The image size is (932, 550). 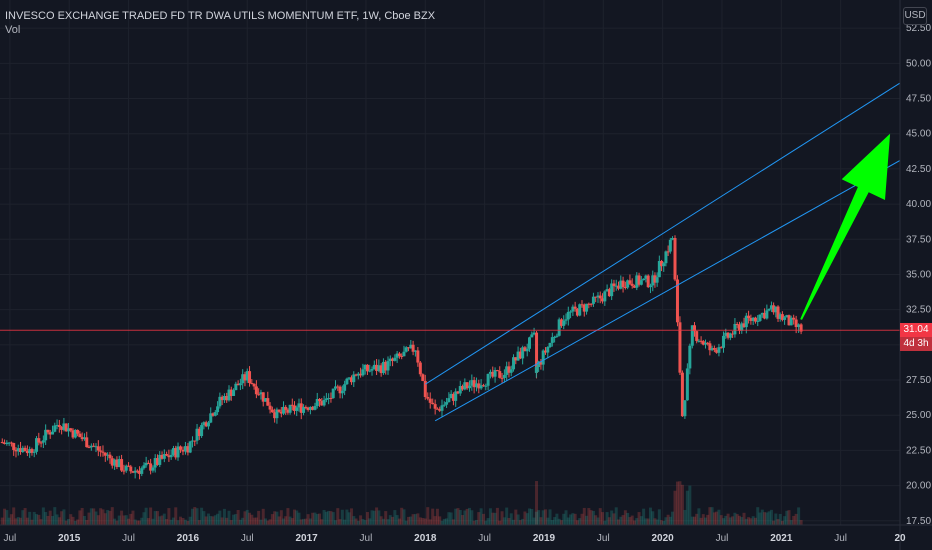 What do you see at coordinates (13, 30) in the screenshot?
I see `volume-label: Vol` at bounding box center [13, 30].